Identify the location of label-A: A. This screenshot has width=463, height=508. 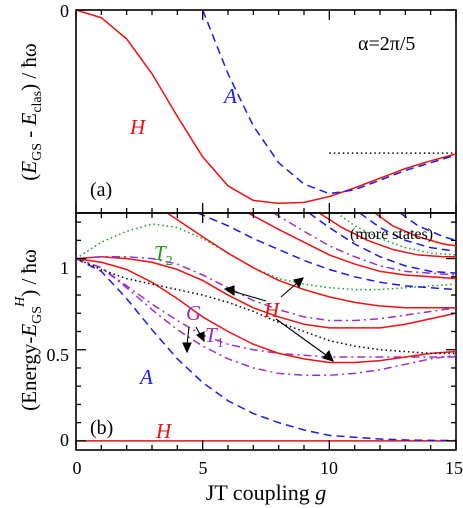
(145, 377).